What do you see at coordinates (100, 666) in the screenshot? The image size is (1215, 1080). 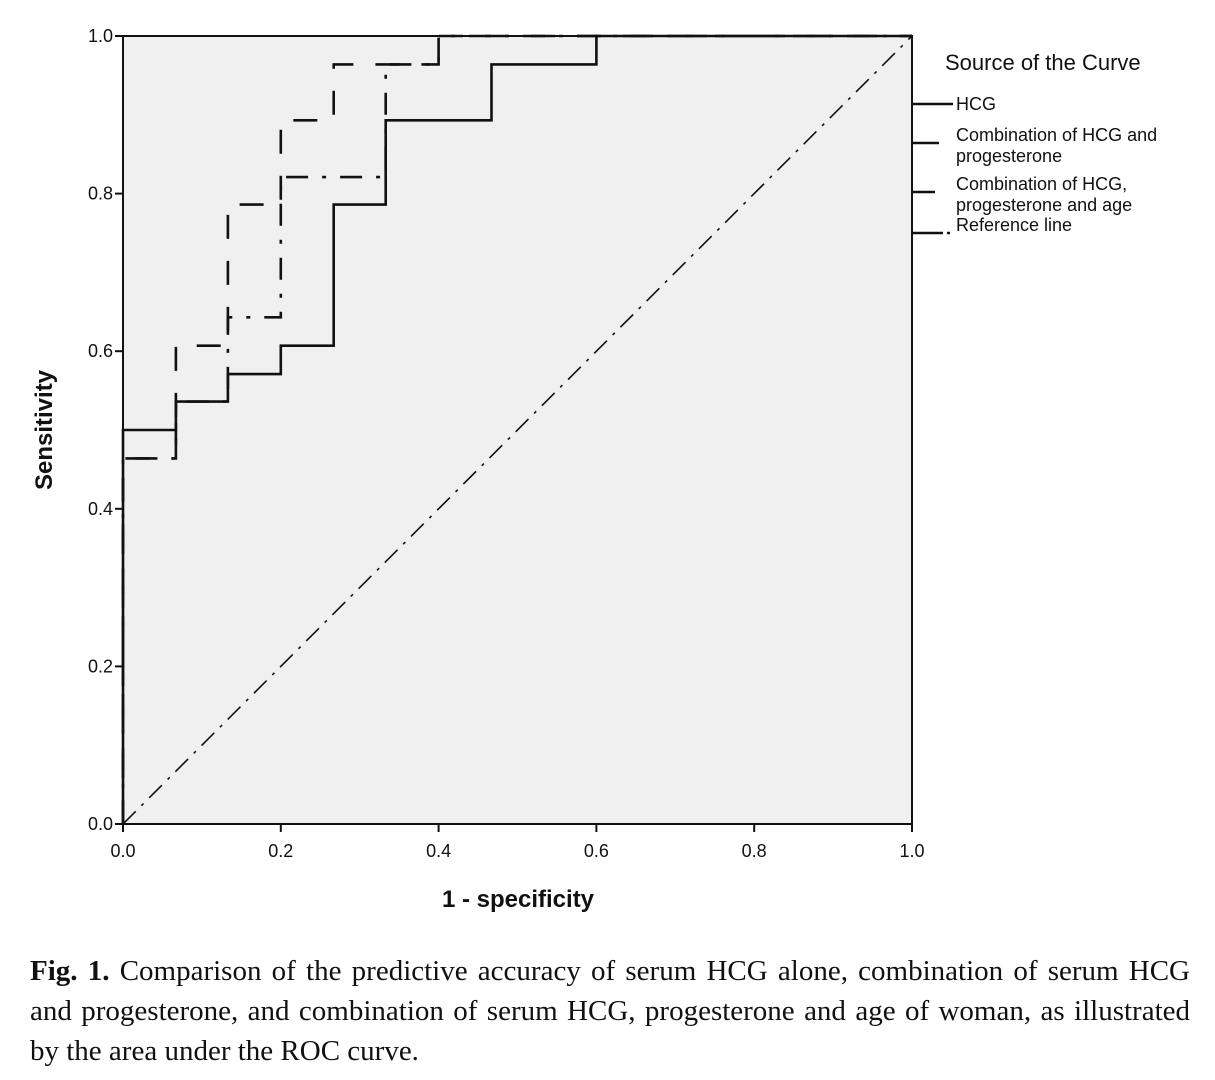 I see `y-tick-label: 0.2` at bounding box center [100, 666].